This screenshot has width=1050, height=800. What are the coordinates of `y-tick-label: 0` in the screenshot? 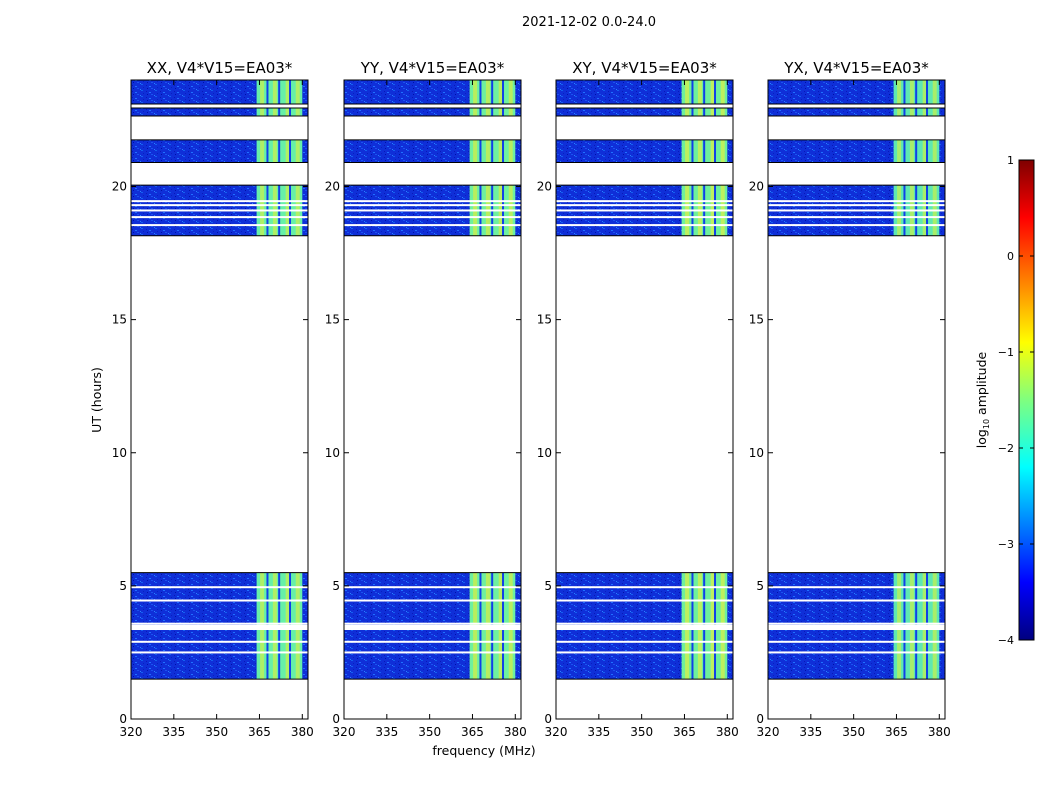 It's located at (760, 719).